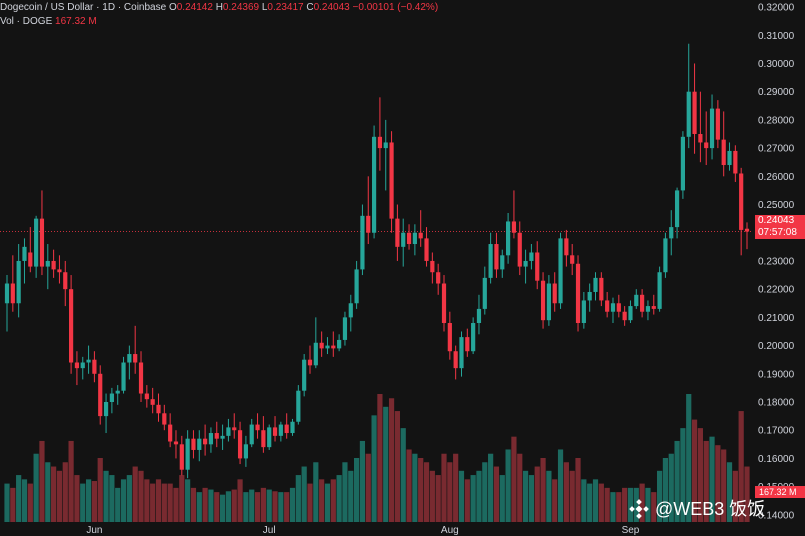  I want to click on x-tick-label: Jun, so click(94, 530).